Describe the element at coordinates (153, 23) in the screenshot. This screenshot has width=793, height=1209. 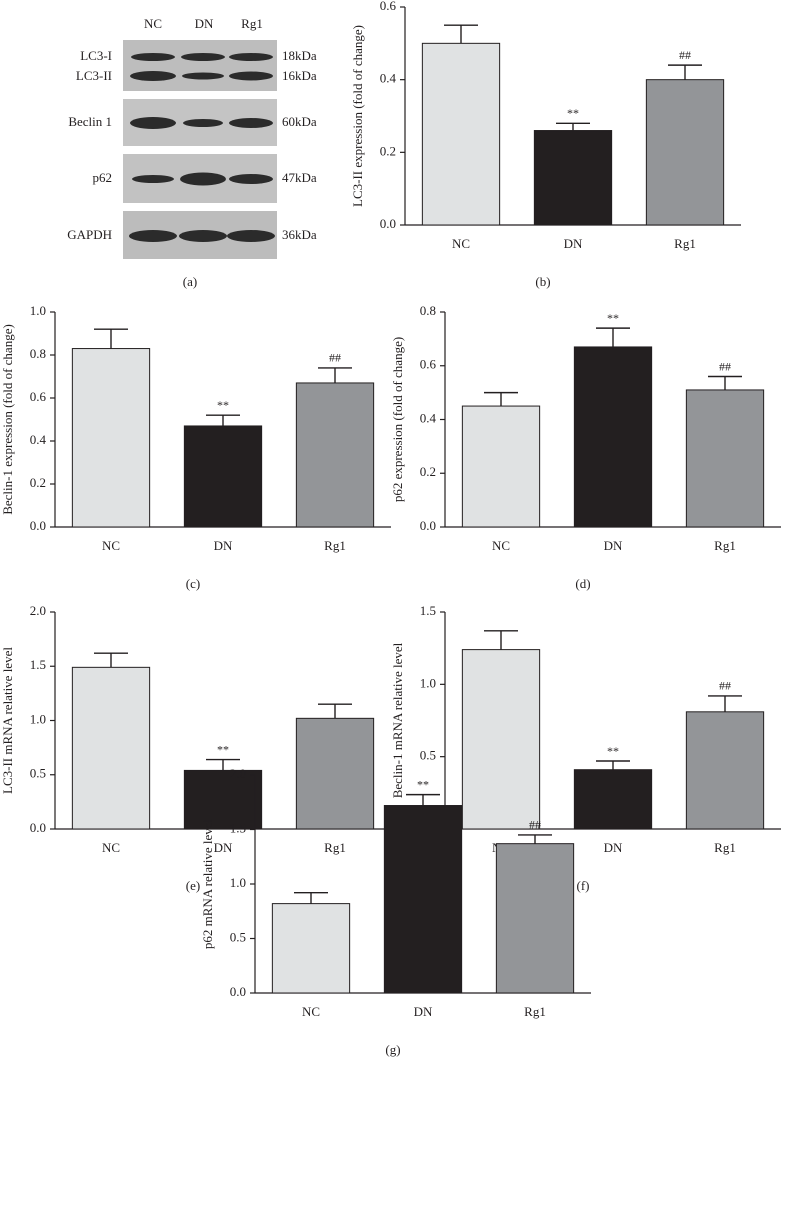
I see `lane-label: NC` at that location.